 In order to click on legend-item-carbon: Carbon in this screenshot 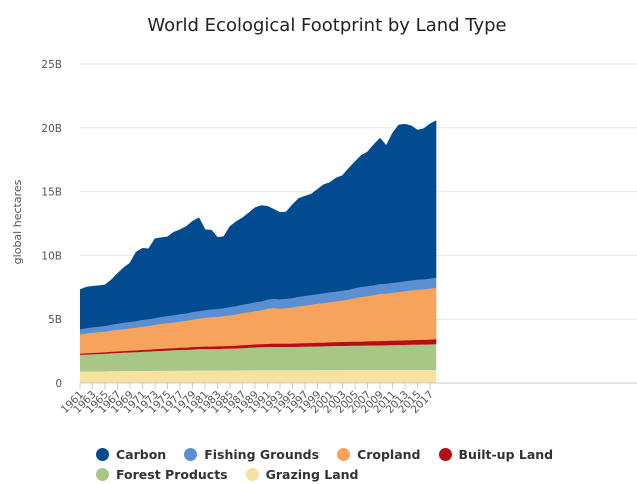, I will do `click(131, 454)`.